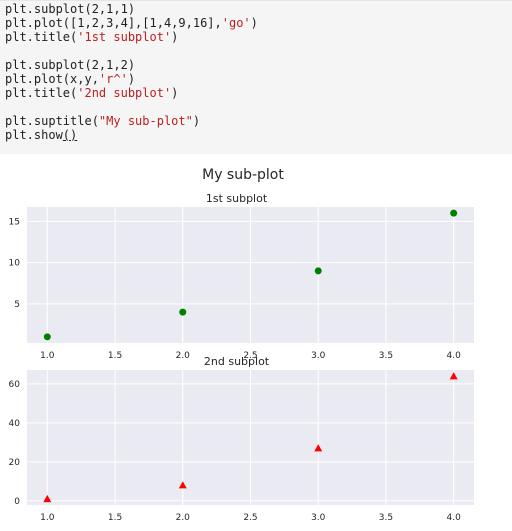 This screenshot has width=512, height=531. What do you see at coordinates (17, 502) in the screenshot?
I see `y-tick-label: 0` at bounding box center [17, 502].